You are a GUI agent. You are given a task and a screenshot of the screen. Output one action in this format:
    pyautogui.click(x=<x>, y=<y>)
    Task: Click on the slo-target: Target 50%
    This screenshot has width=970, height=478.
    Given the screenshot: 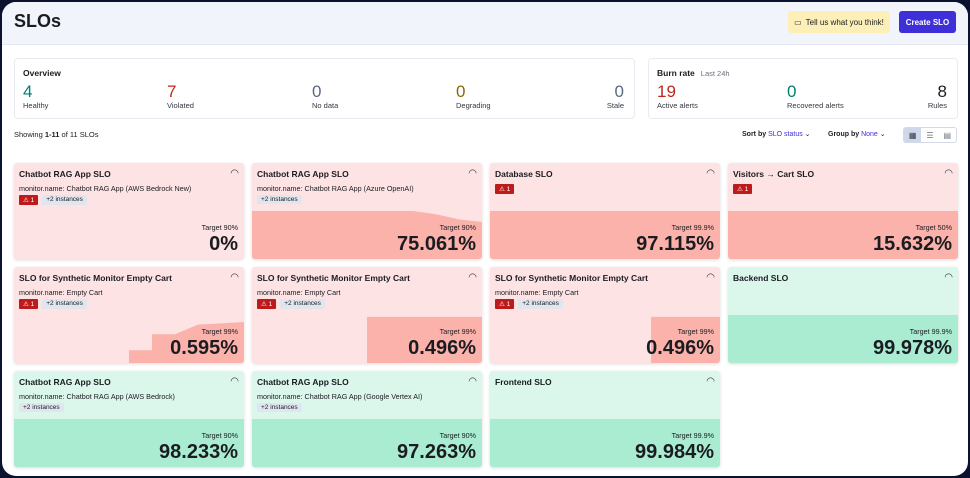 What is the action you would take?
    pyautogui.click(x=933, y=227)
    